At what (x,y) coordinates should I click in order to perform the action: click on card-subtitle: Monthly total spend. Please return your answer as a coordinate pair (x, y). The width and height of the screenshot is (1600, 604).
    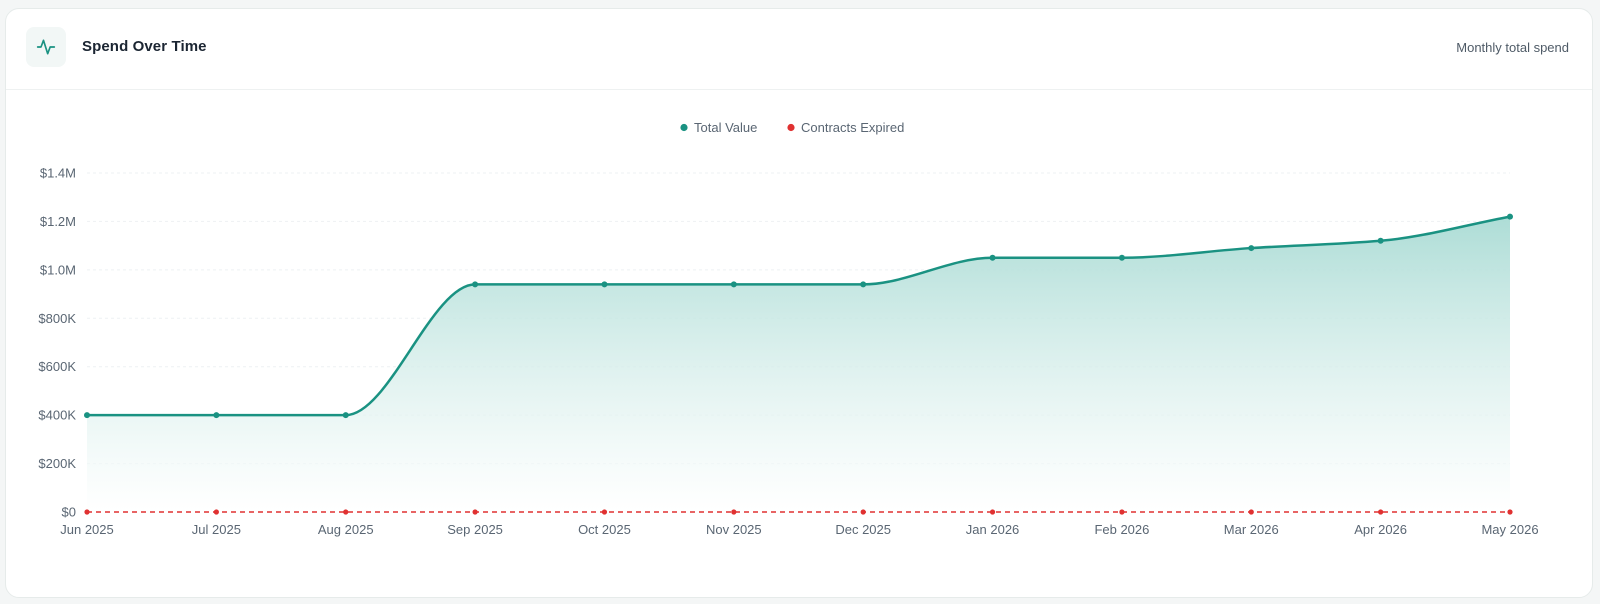
    Looking at the image, I should click on (1512, 47).